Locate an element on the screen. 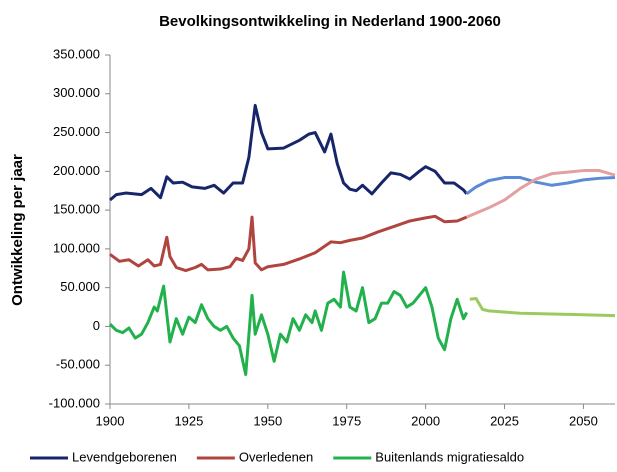 Image resolution: width=617 pixels, height=472 pixels. x-tick-label: 2025 is located at coordinates (504, 420).